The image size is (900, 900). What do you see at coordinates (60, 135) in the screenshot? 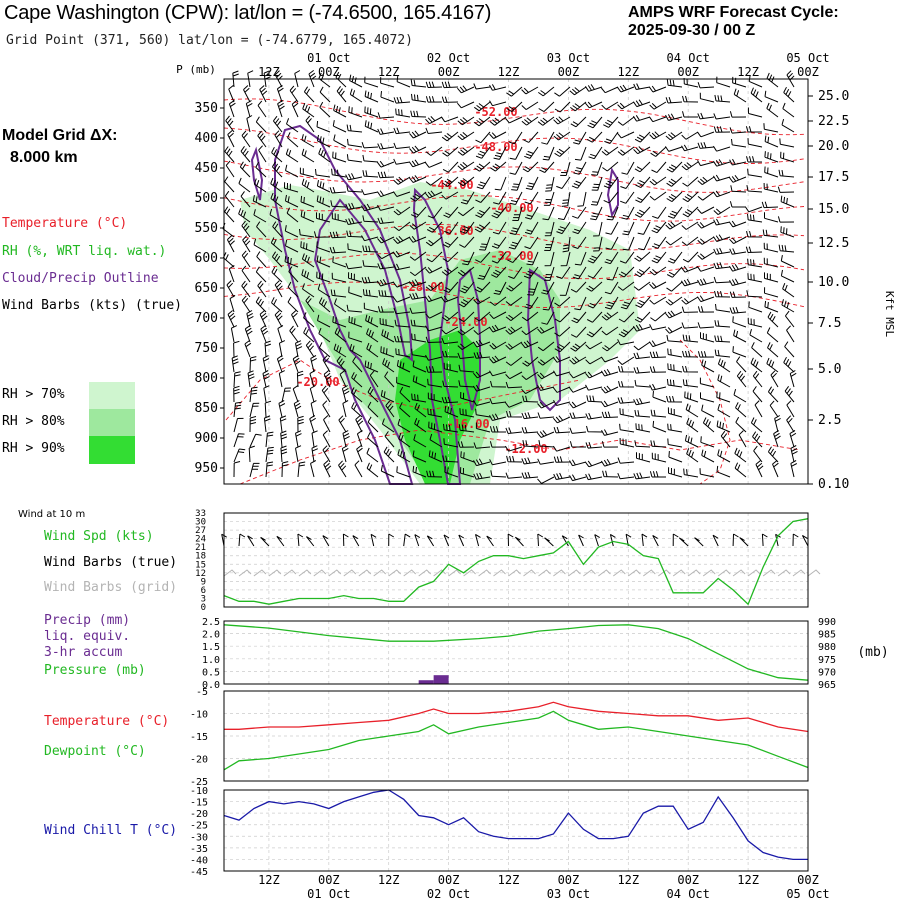
I see `model-grid-label: Model Grid ΔX:` at bounding box center [60, 135].